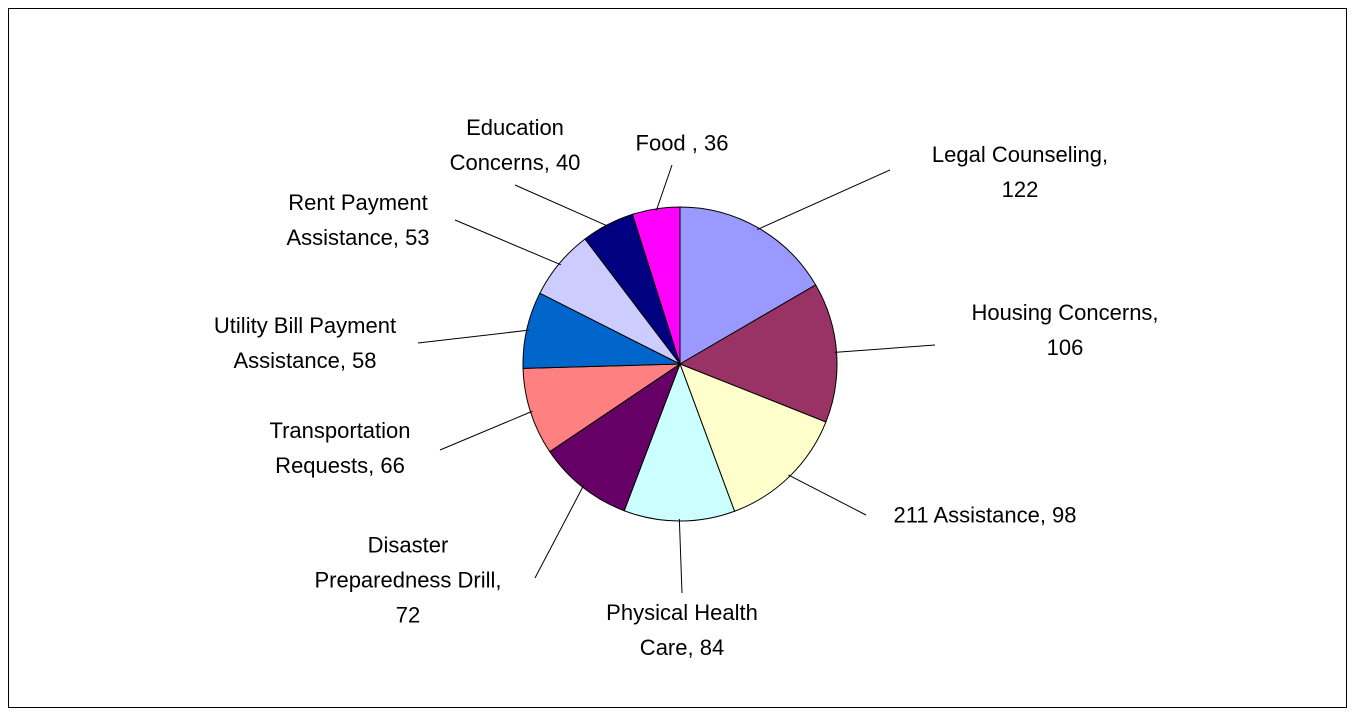 The image size is (1355, 717). What do you see at coordinates (1065, 330) in the screenshot?
I see `data-label: Housing Concerns, 106` at bounding box center [1065, 330].